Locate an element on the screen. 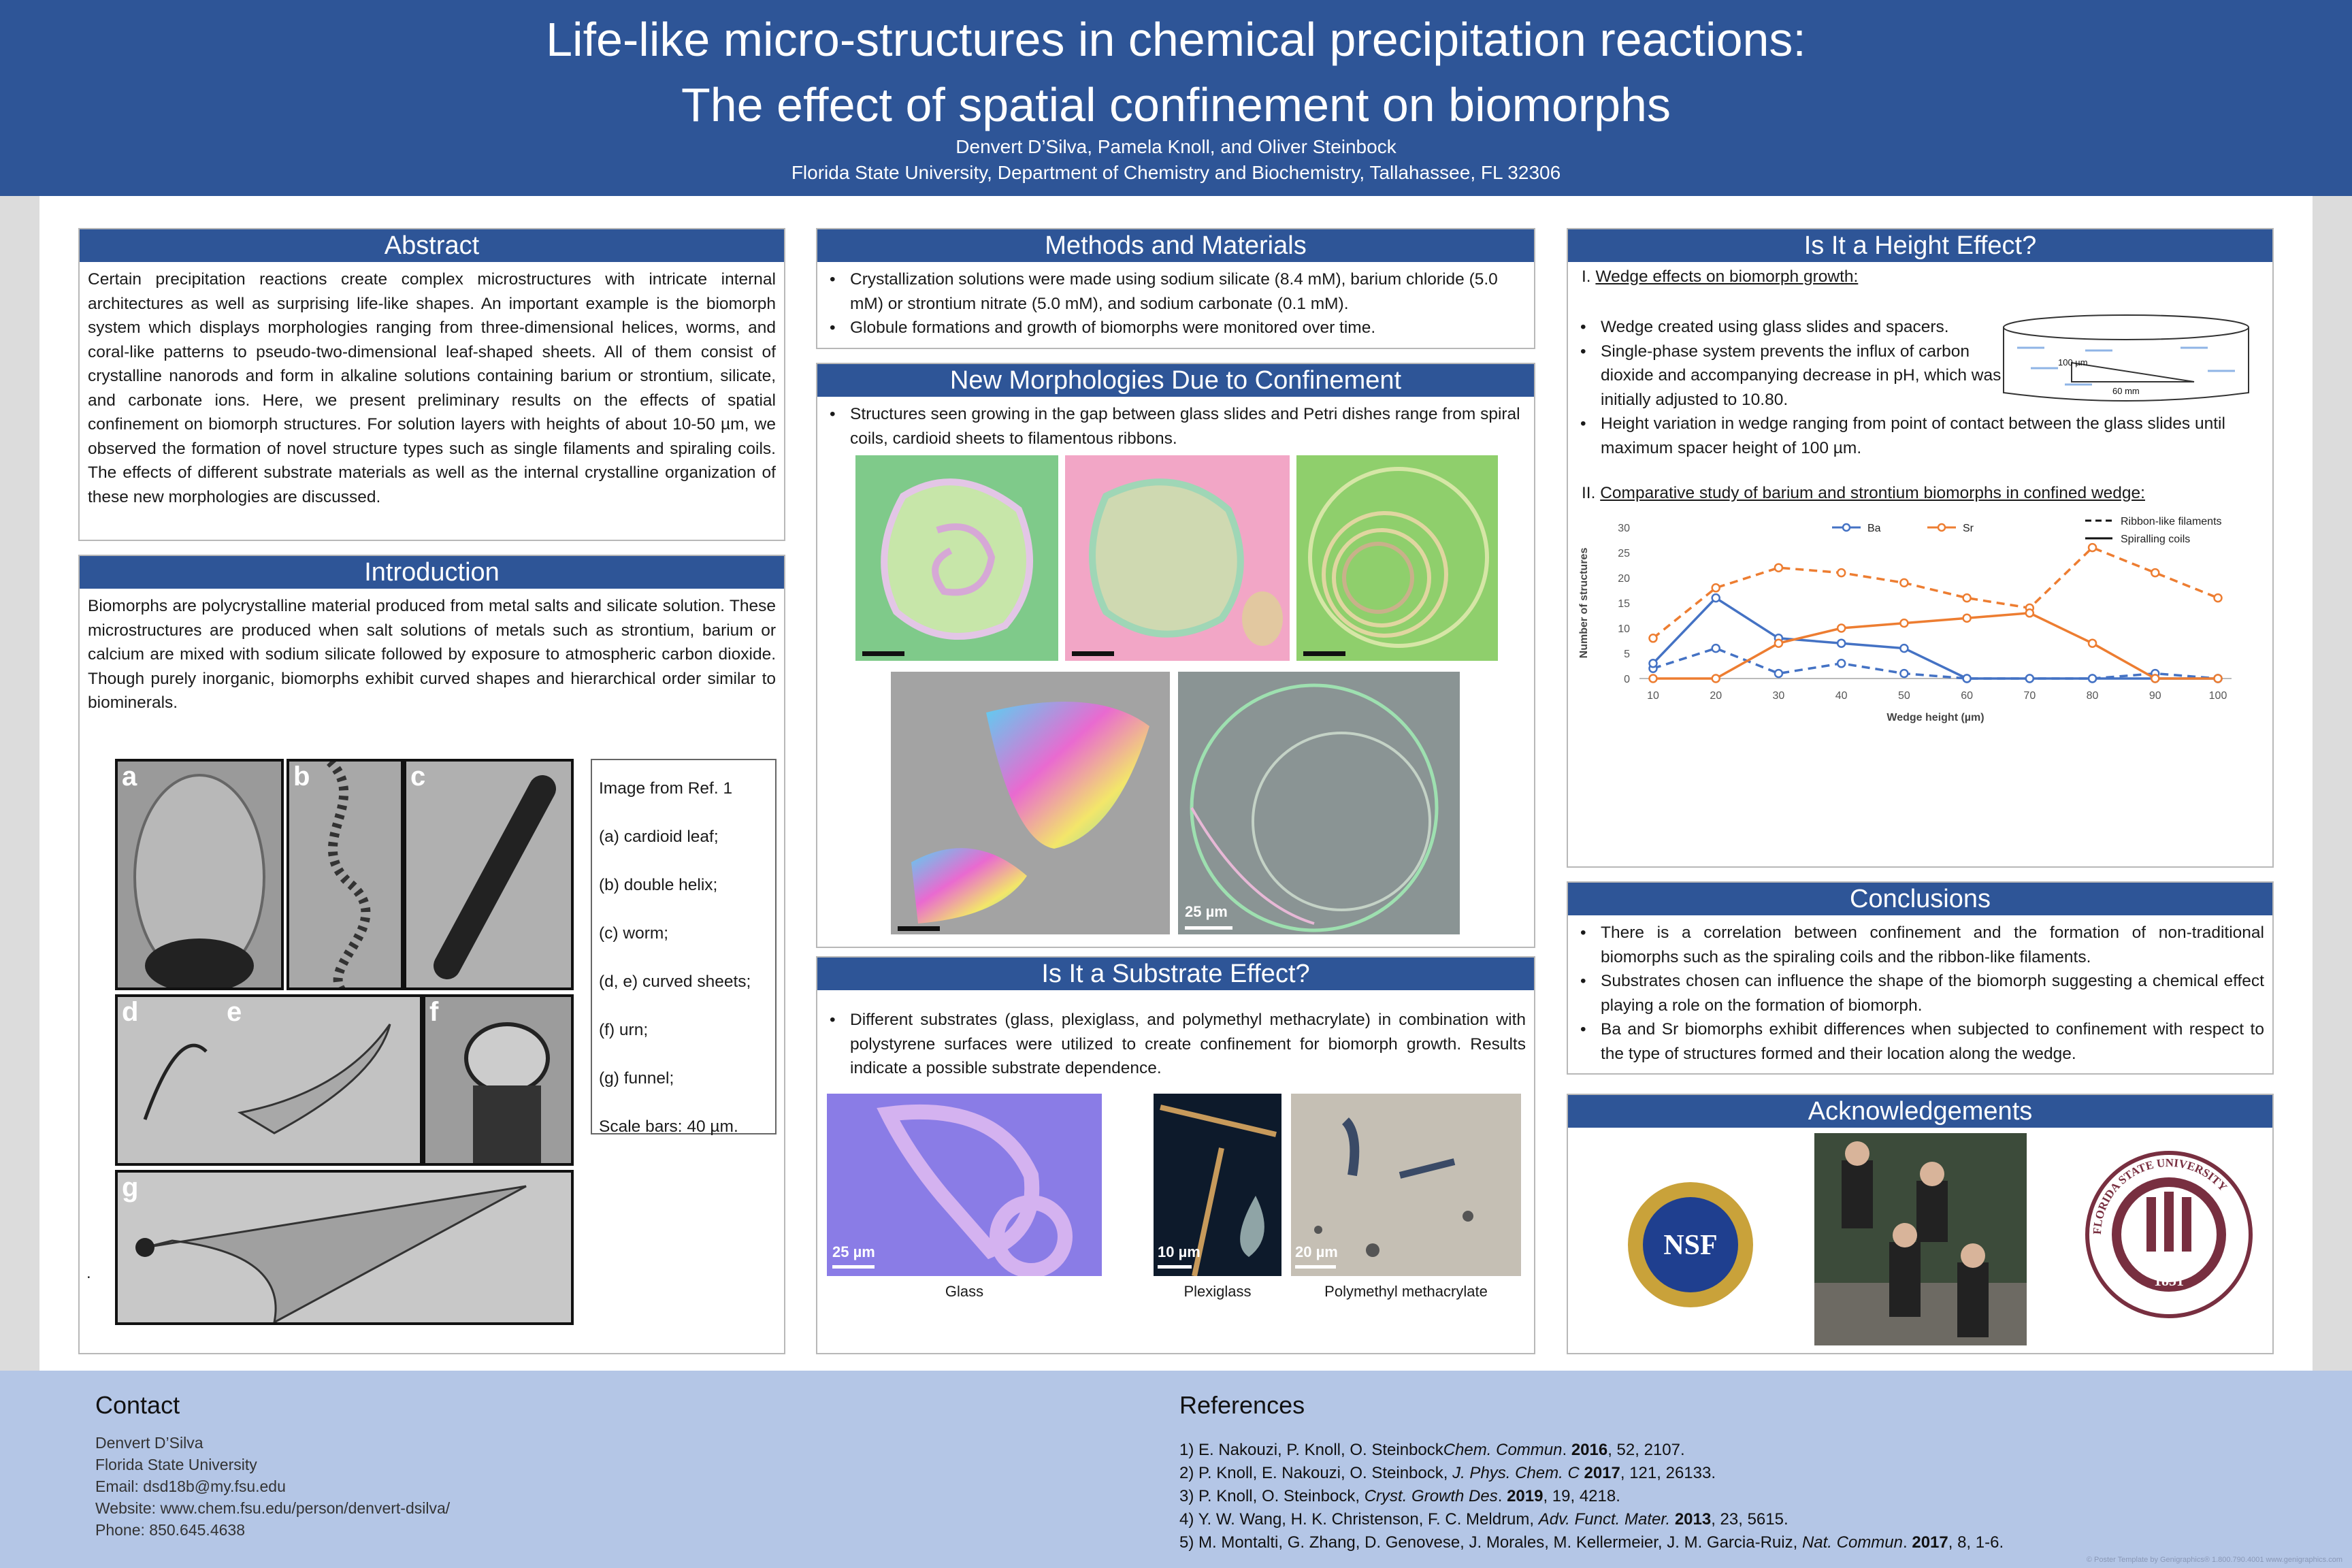  scale-label-glass: 25 µm is located at coordinates (853, 1251).